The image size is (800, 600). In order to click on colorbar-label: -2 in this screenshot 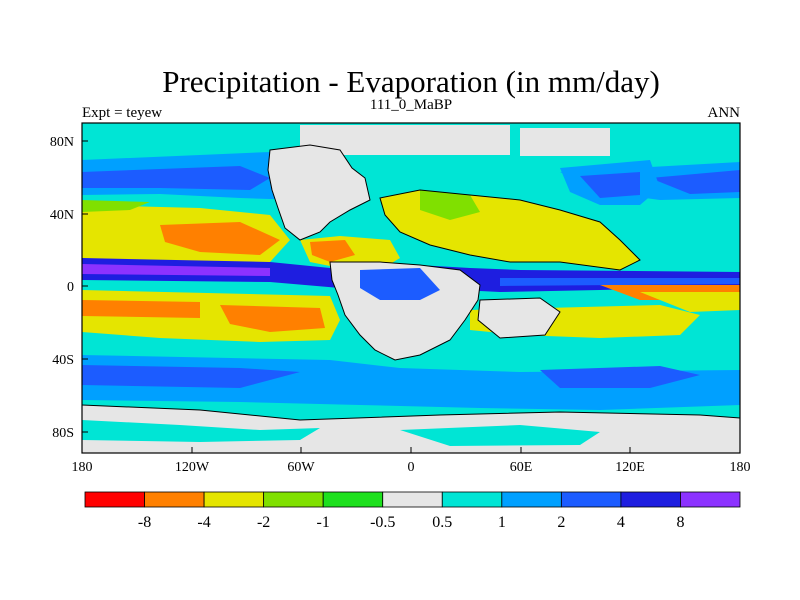, I will do `click(263, 522)`.